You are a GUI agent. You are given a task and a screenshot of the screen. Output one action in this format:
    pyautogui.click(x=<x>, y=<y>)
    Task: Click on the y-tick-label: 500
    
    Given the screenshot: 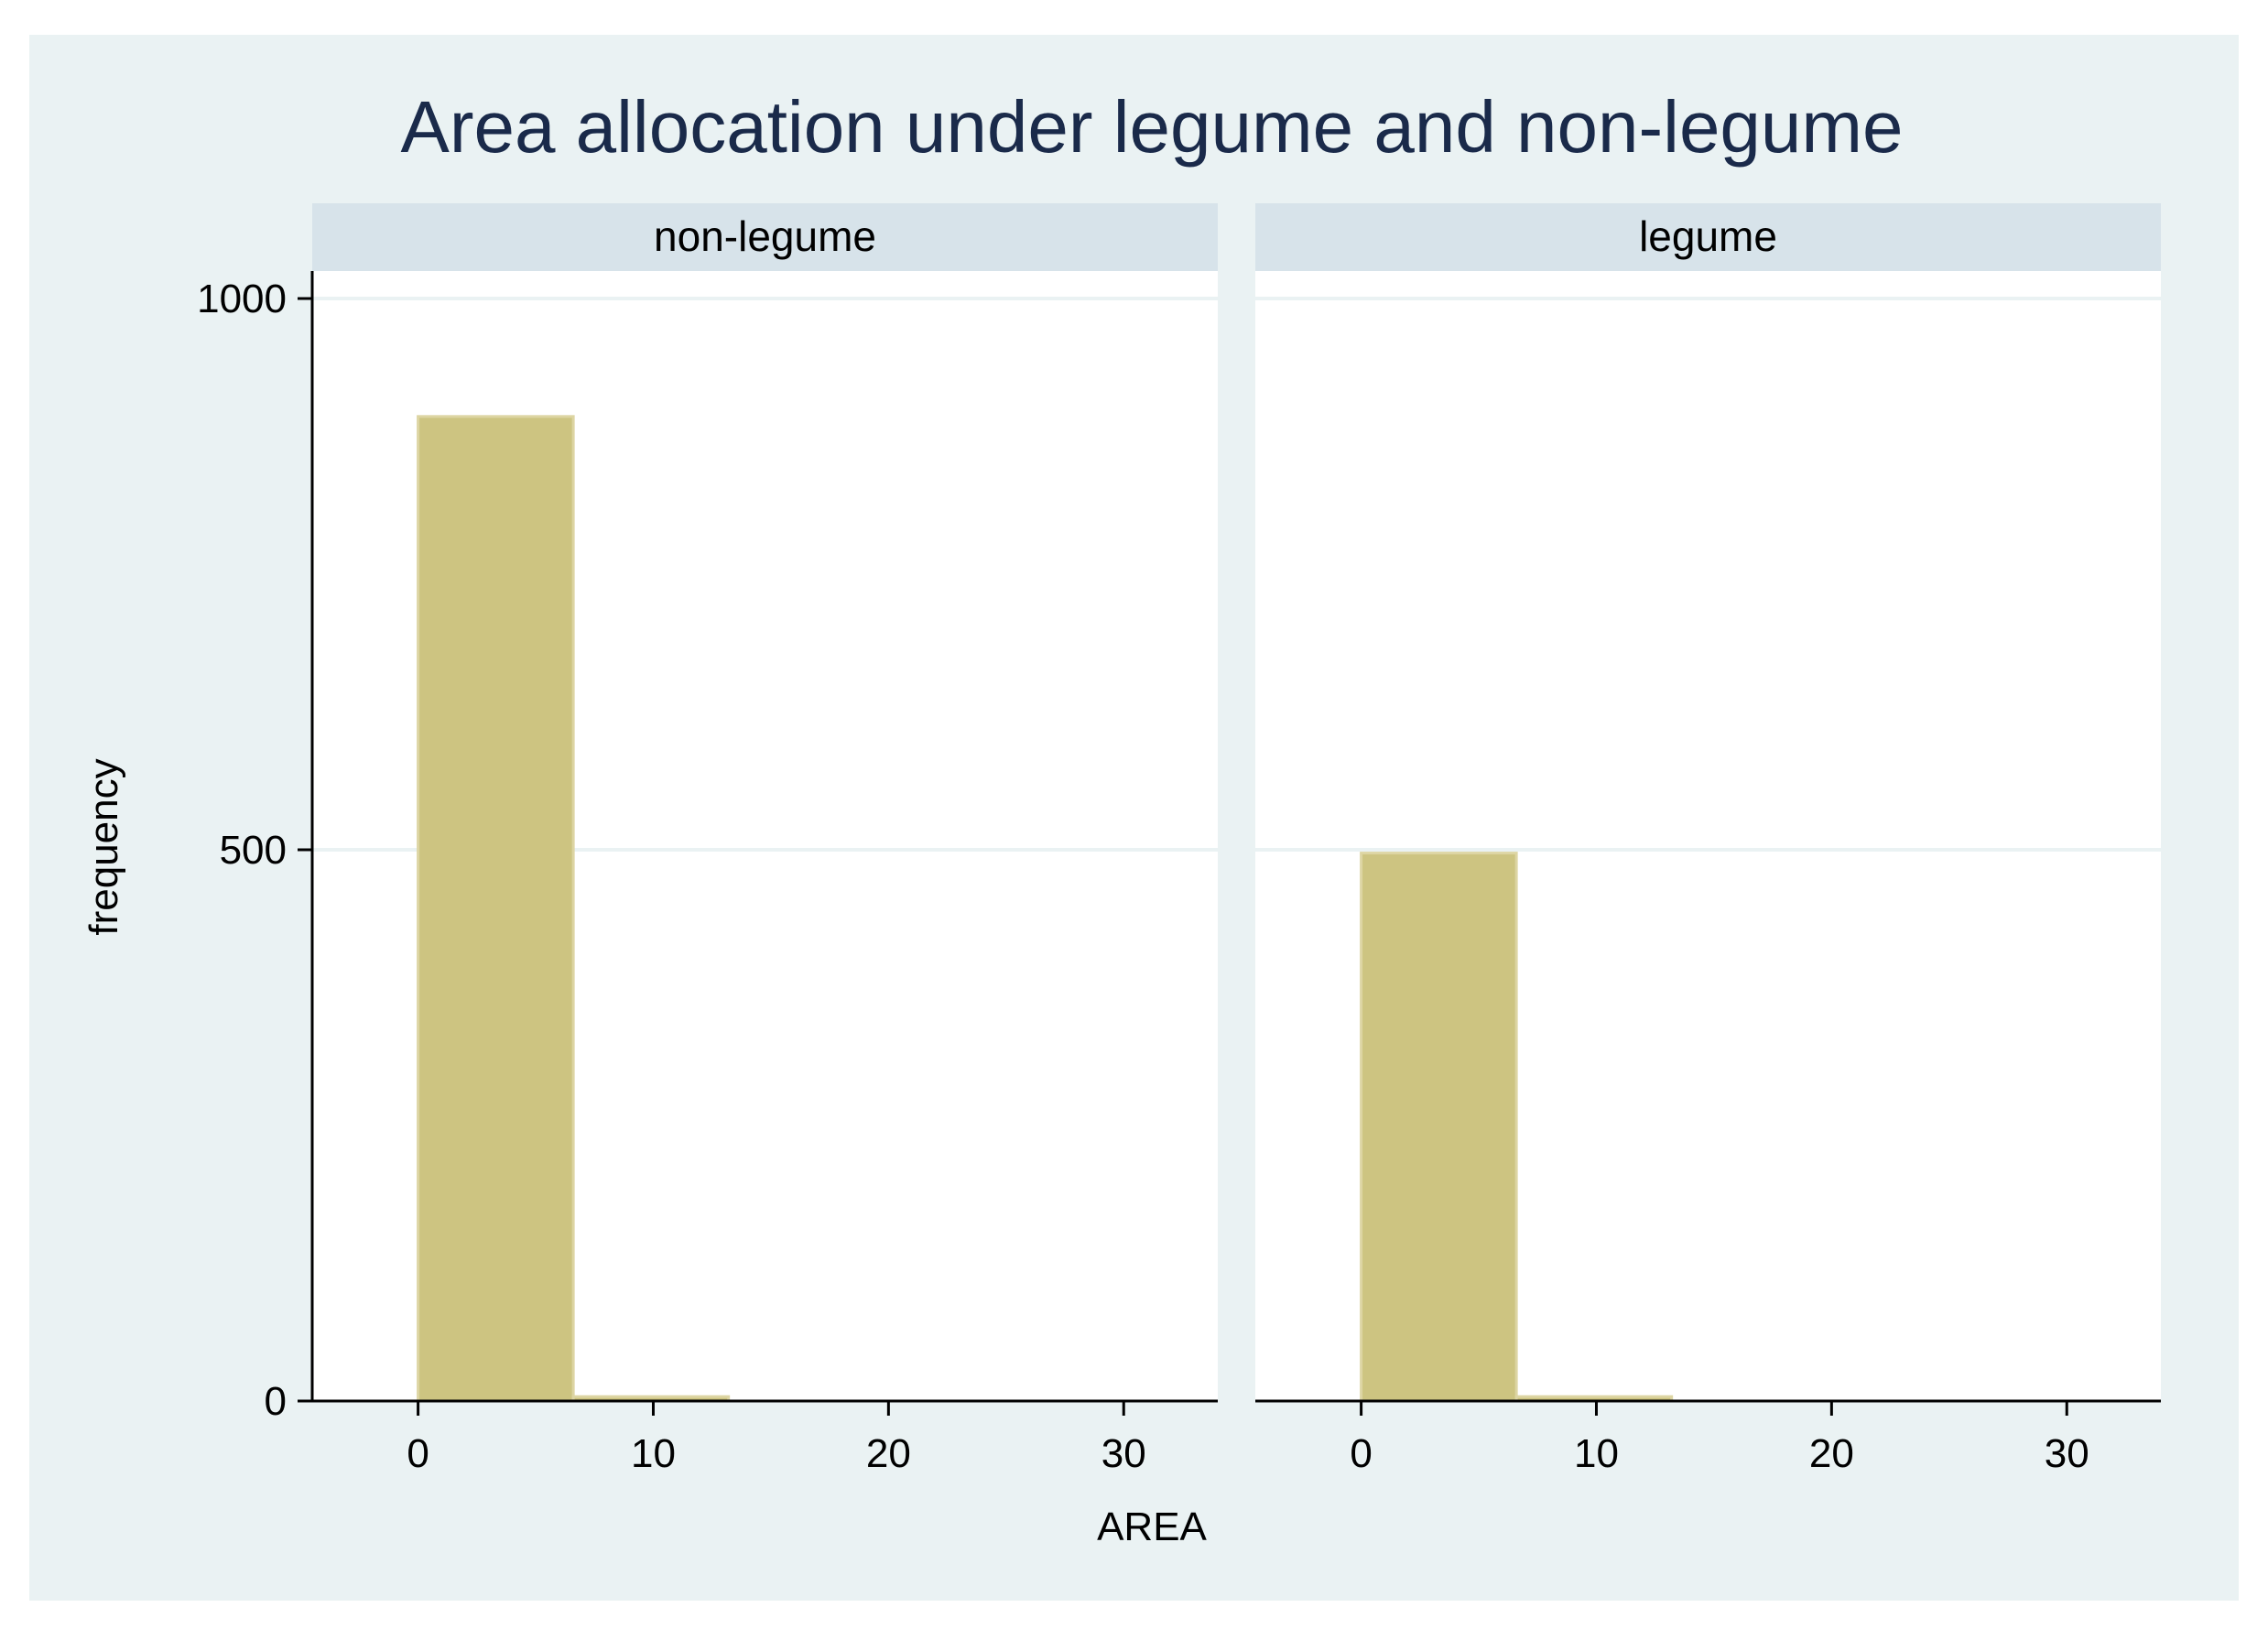 What is the action you would take?
    pyautogui.click(x=254, y=850)
    